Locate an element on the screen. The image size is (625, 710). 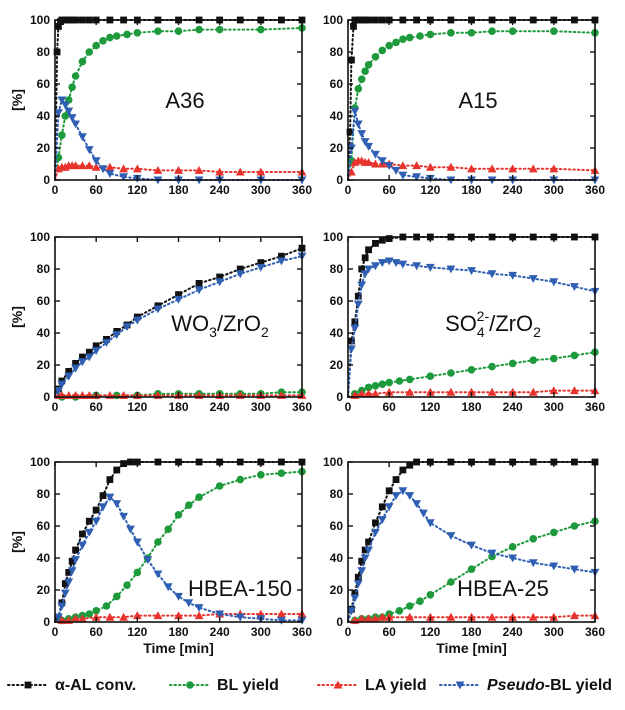
chart-panel-1: 0 60 120 180 240 300 360 0 20 40 60 80 100 [%] A36 is located at coordinates (160, 105).